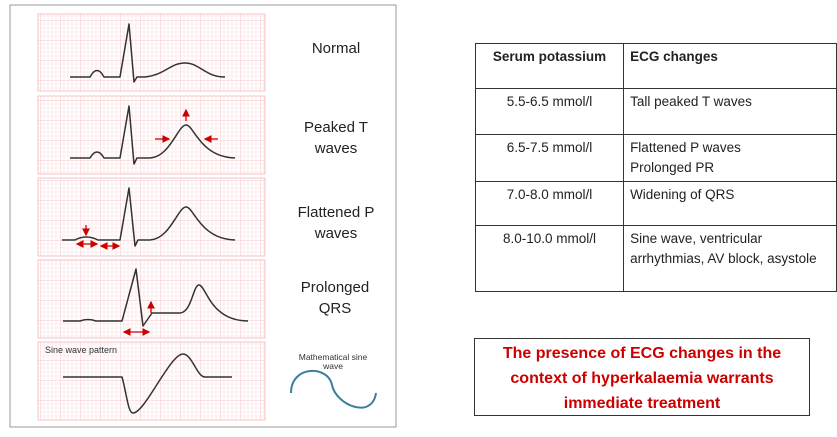 Image resolution: width=837 pixels, height=437 pixels. What do you see at coordinates (148, 53) in the screenshot?
I see `ecg-trace-normal` at bounding box center [148, 53].